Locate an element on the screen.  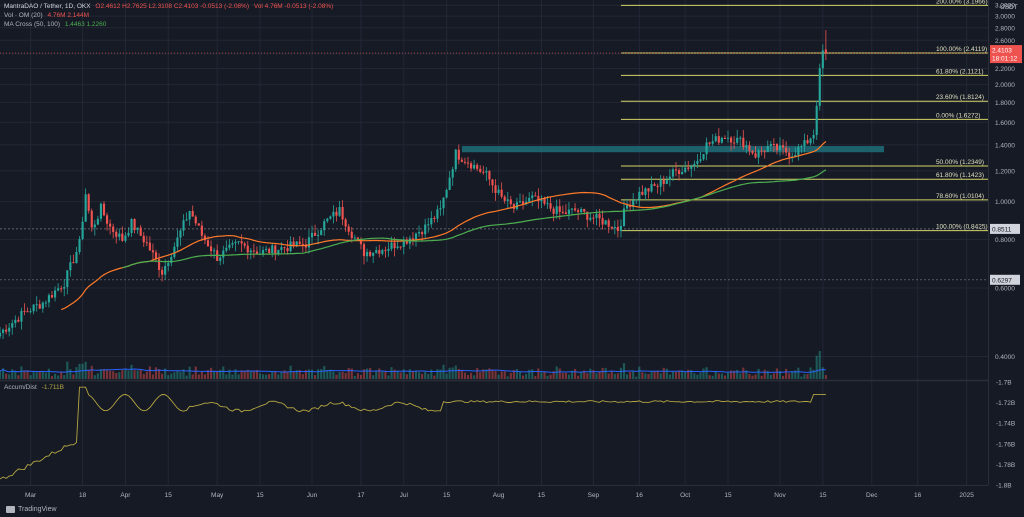
volume-indicator-legend: Vol · OM (20) 4.76M 2.144M is located at coordinates (48, 16).